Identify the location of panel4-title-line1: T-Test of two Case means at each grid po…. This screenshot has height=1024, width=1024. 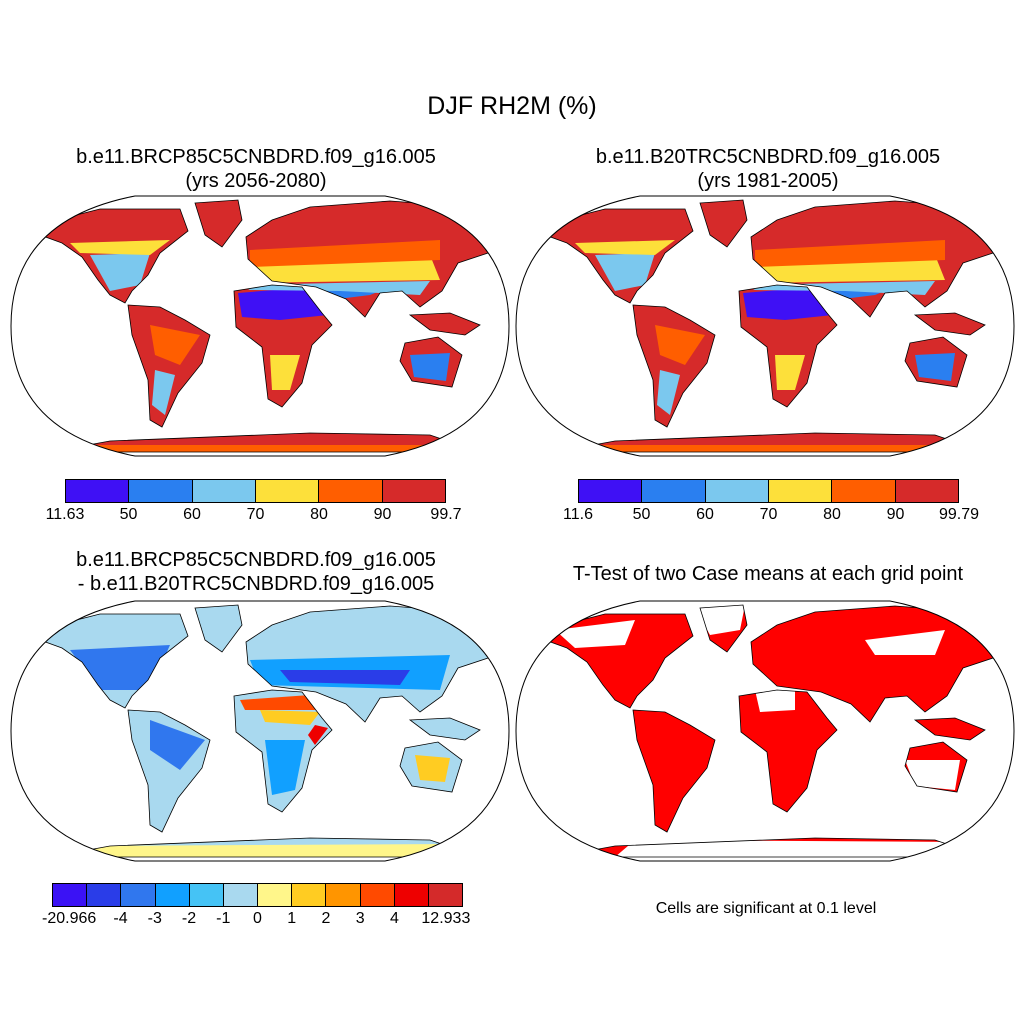
(768, 574).